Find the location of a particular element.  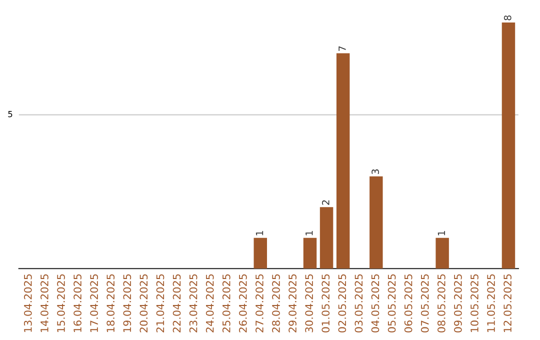

ref-line-label: 5 is located at coordinates (10, 114).